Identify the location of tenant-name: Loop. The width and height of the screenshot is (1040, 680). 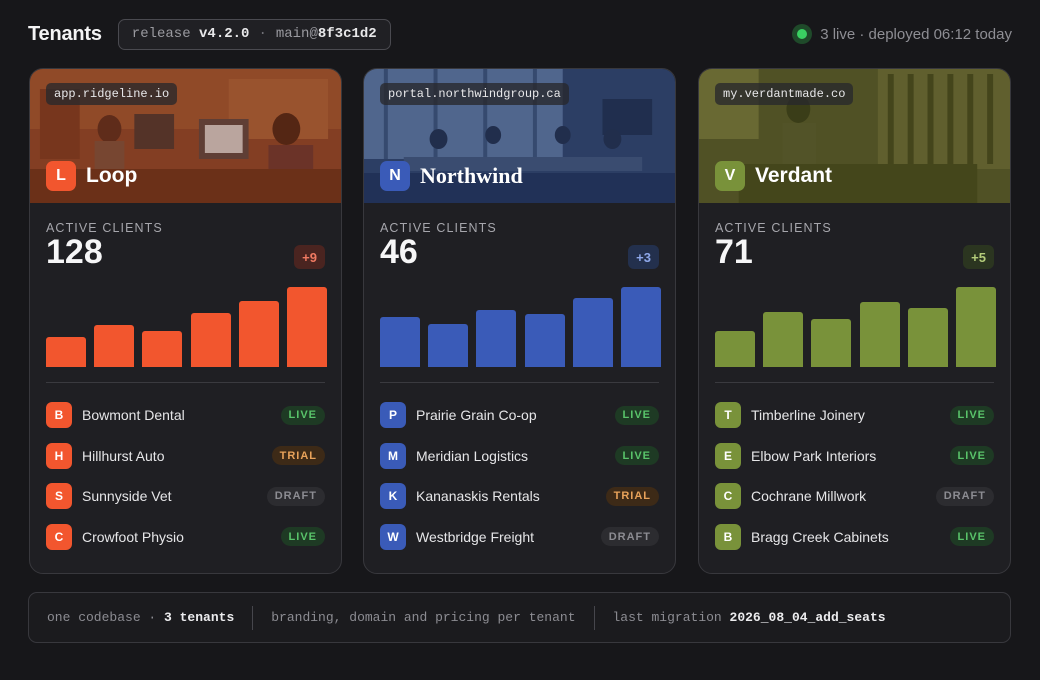
(112, 175).